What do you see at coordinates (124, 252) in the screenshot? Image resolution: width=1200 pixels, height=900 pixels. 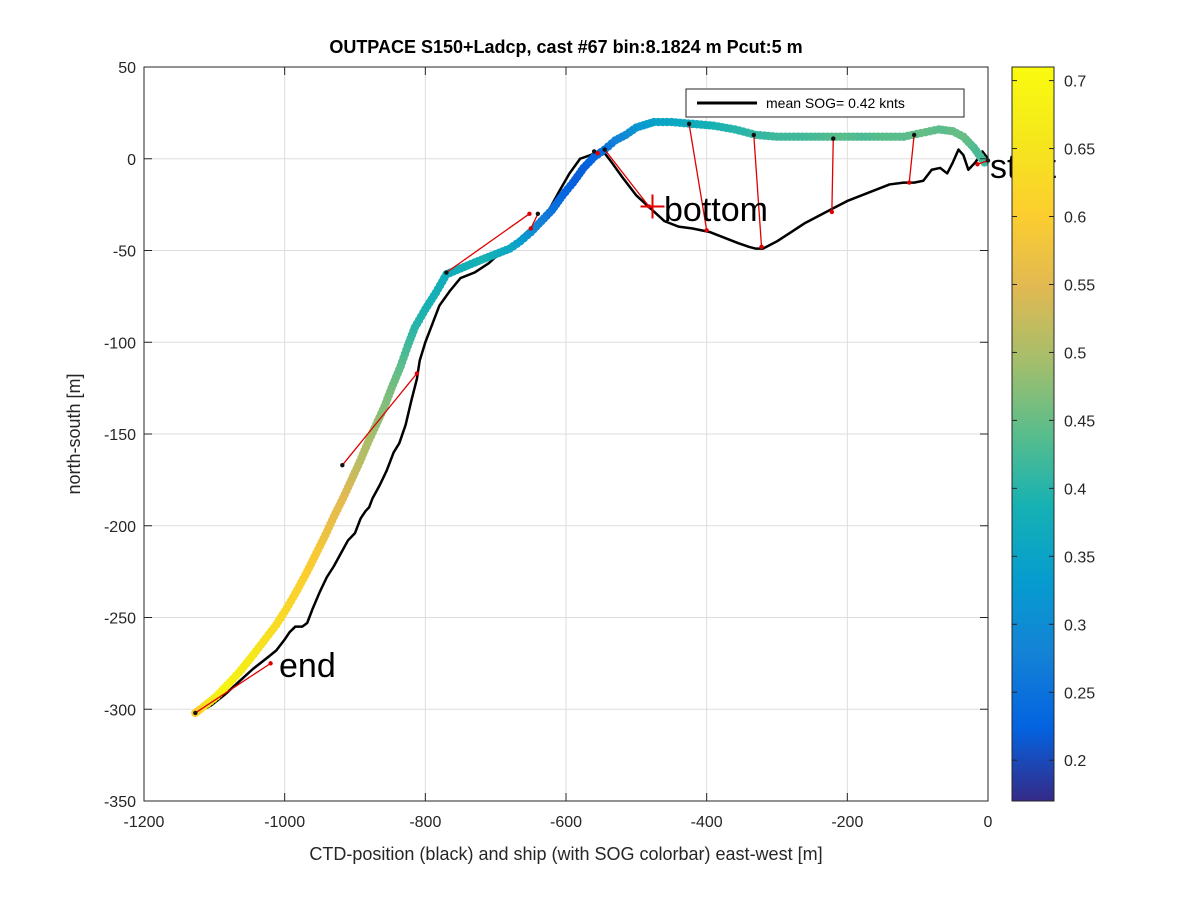 I see `y-tick-label: -50` at bounding box center [124, 252].